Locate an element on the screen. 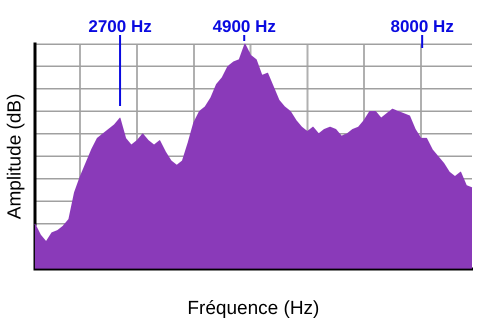 The height and width of the screenshot is (324, 482). x-axis-title: Fréquence (Hz) is located at coordinates (253, 308).